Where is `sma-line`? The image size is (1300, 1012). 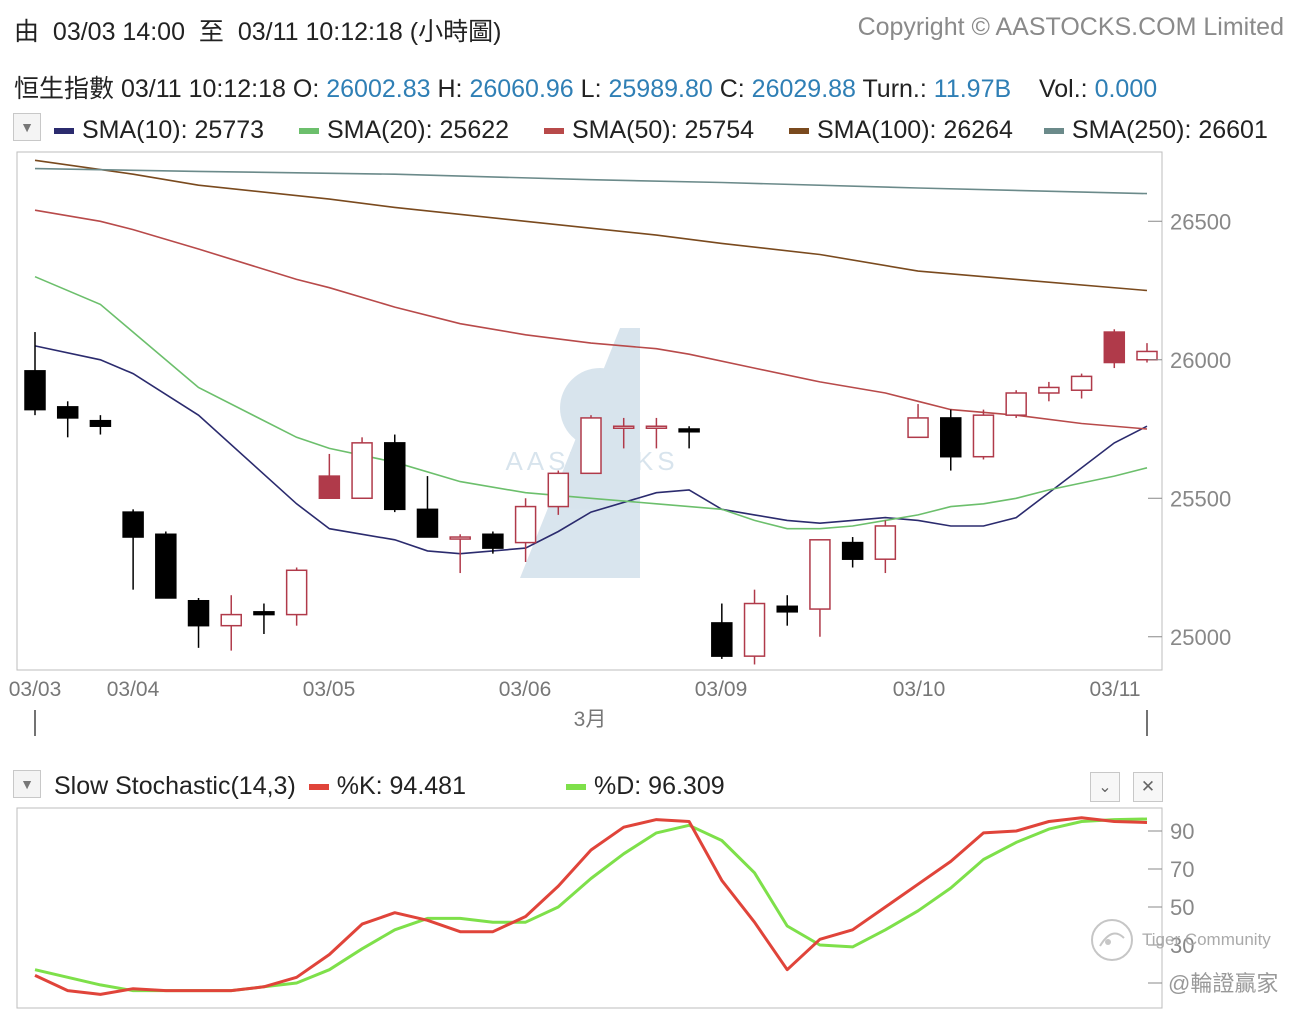
sma-line is located at coordinates (591, 225).